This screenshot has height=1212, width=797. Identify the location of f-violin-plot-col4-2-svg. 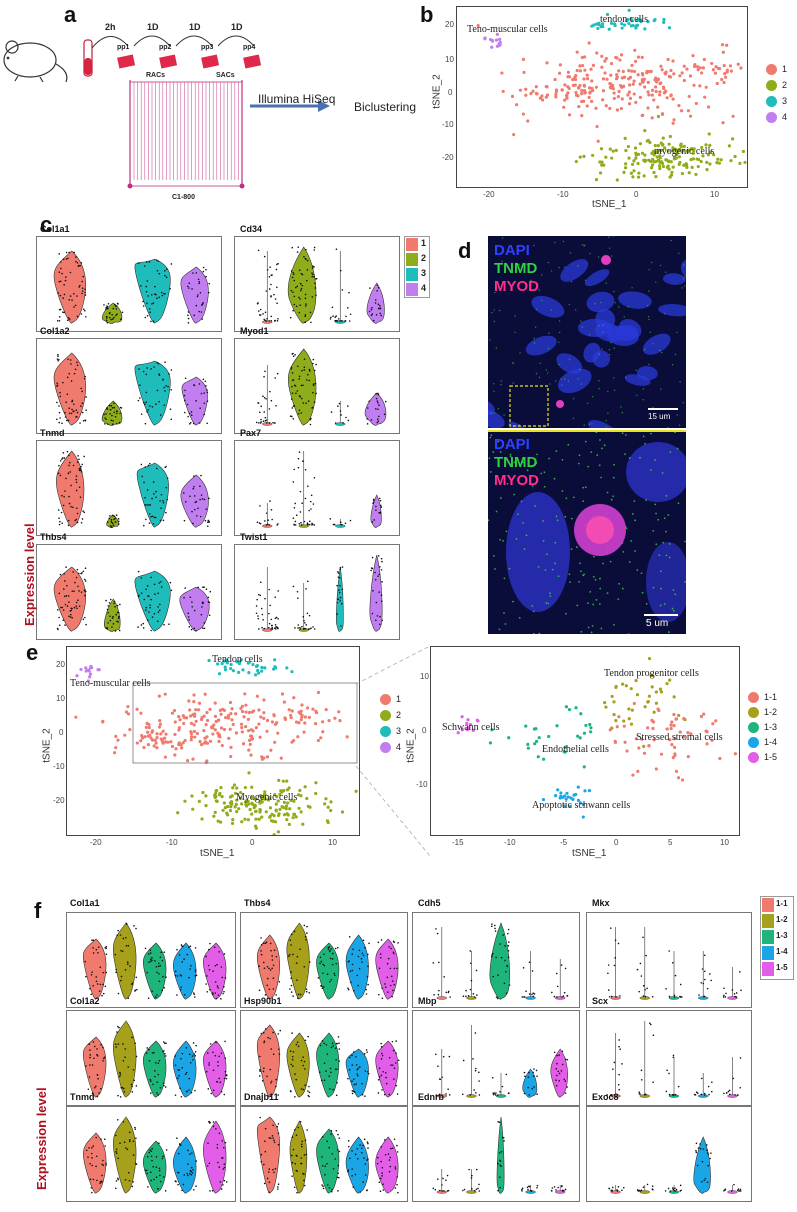
(674, 1059).